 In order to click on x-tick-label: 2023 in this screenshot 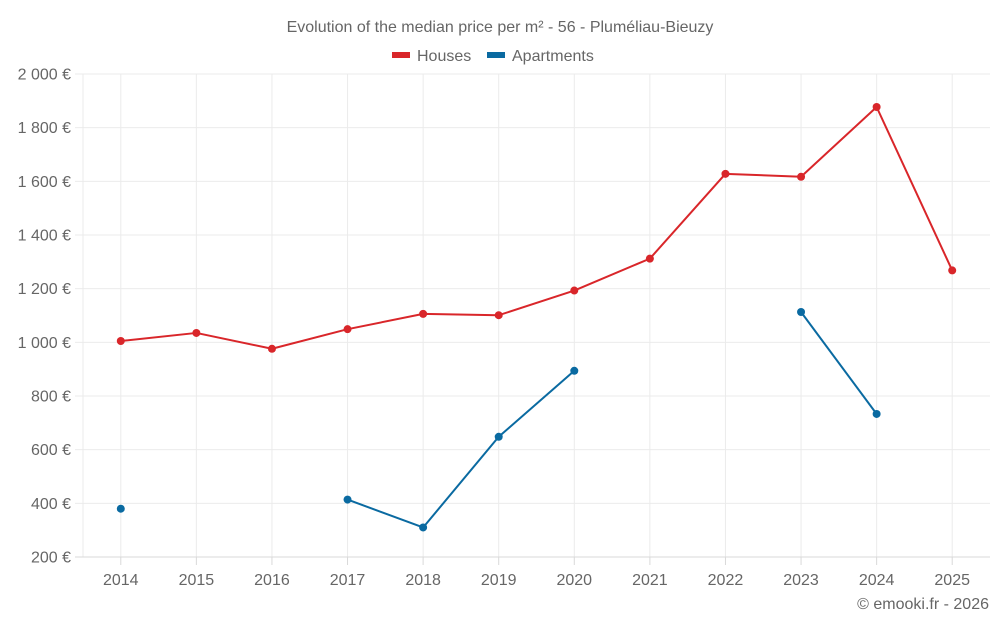, I will do `click(801, 580)`.